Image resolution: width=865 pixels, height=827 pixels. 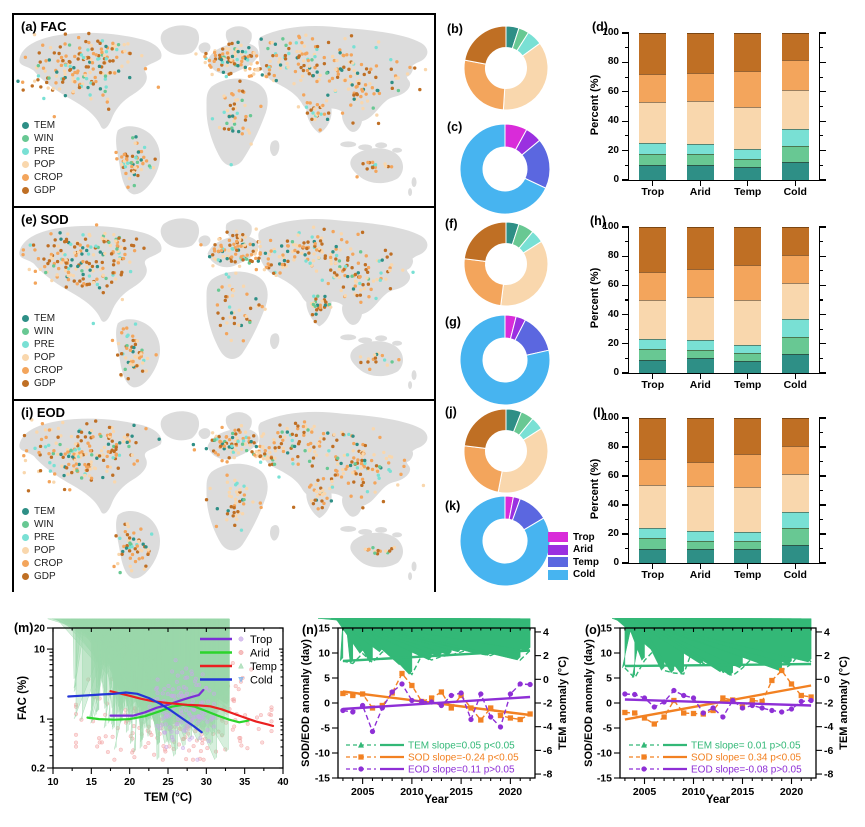 I want to click on panel-m-label: (m), so click(x=23, y=628).